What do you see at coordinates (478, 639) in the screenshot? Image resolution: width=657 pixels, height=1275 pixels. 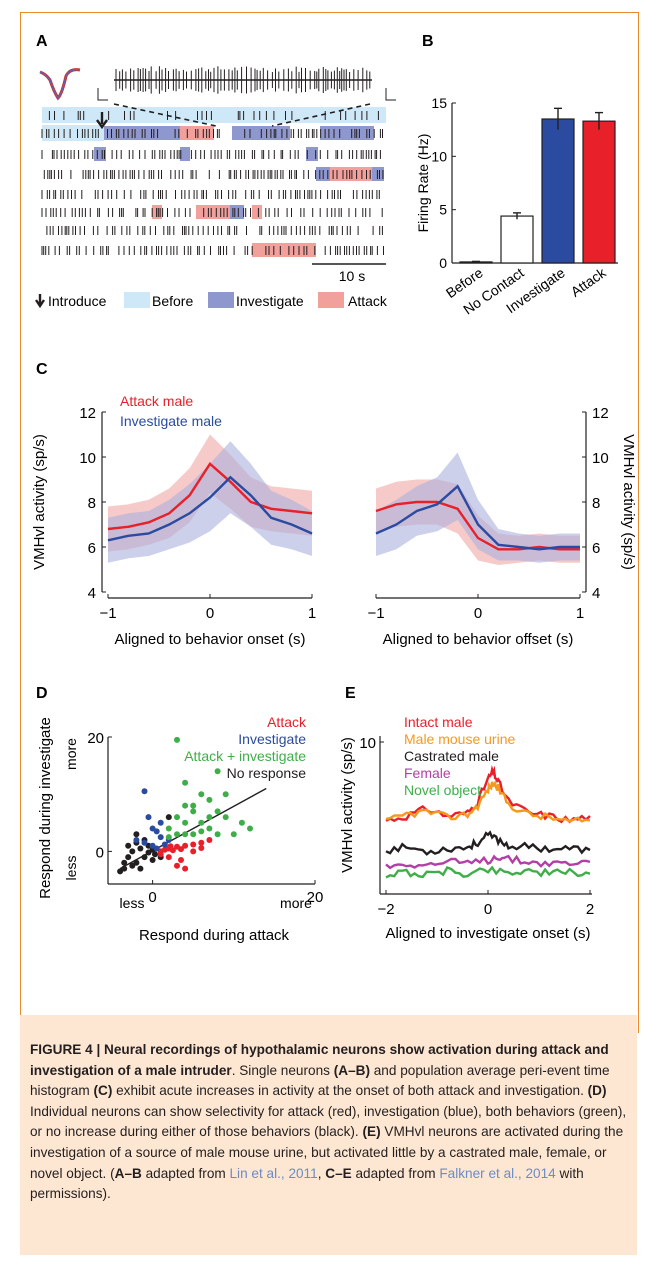 I see `x-axis-label: Aligned to behavior offset (s)` at bounding box center [478, 639].